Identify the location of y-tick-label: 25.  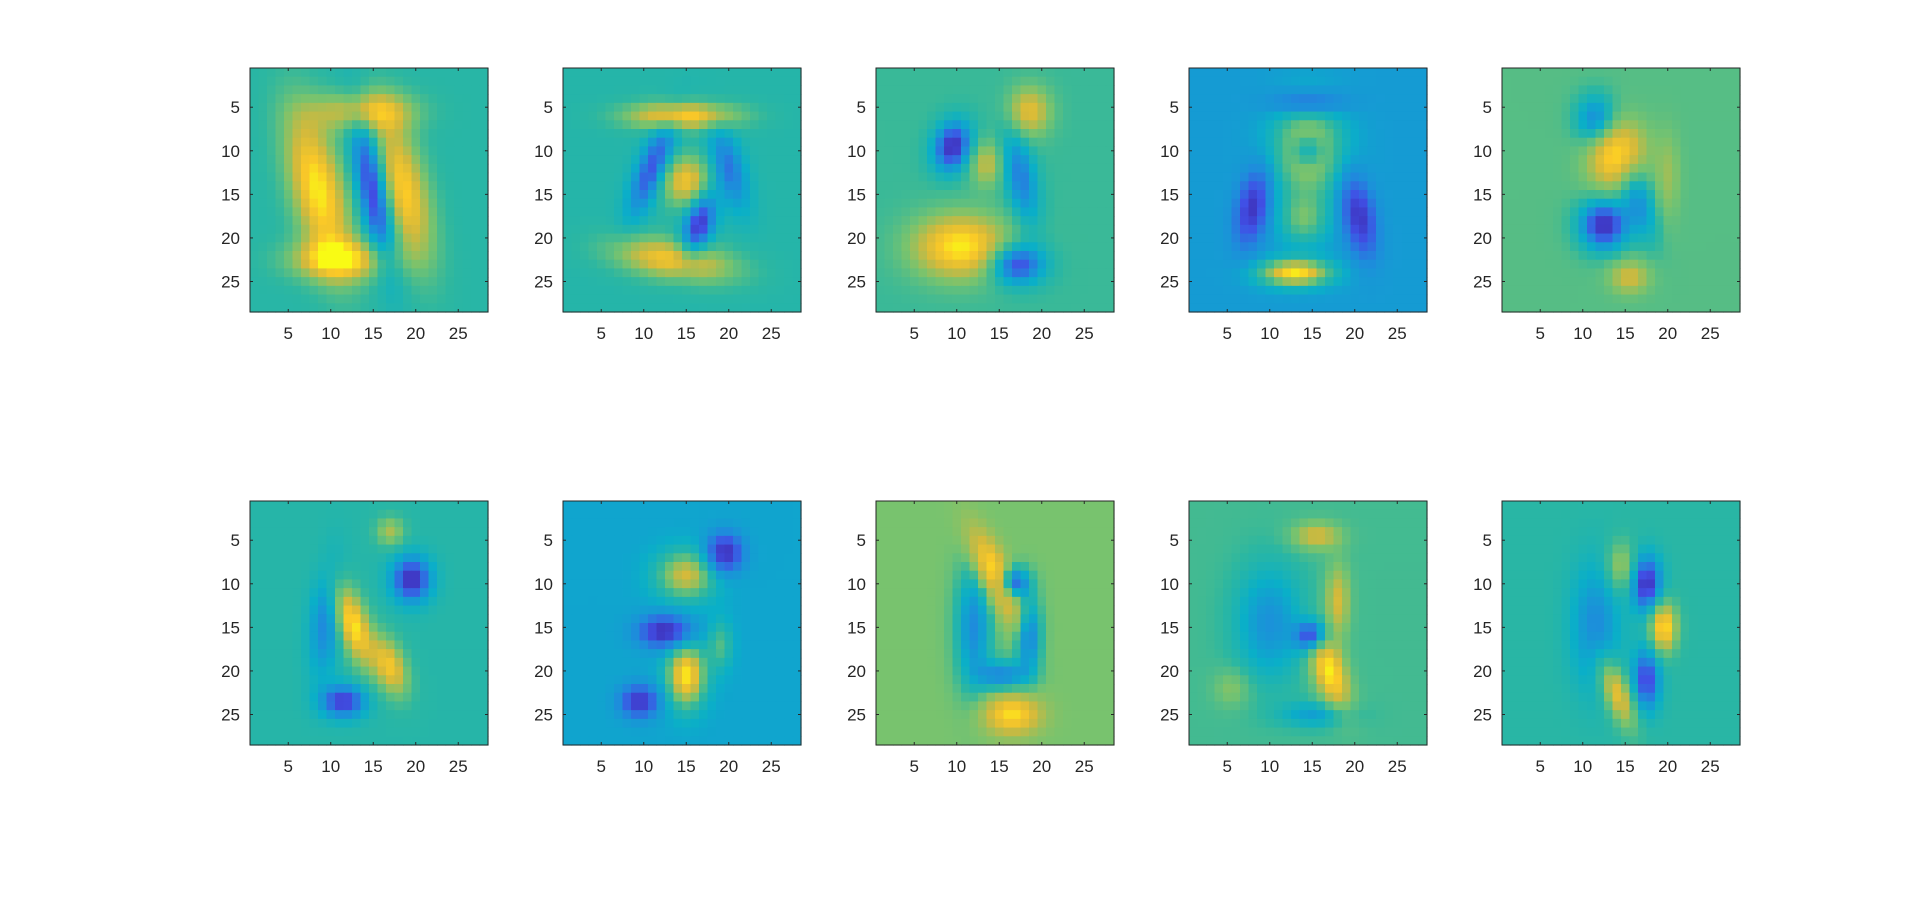
(543, 282).